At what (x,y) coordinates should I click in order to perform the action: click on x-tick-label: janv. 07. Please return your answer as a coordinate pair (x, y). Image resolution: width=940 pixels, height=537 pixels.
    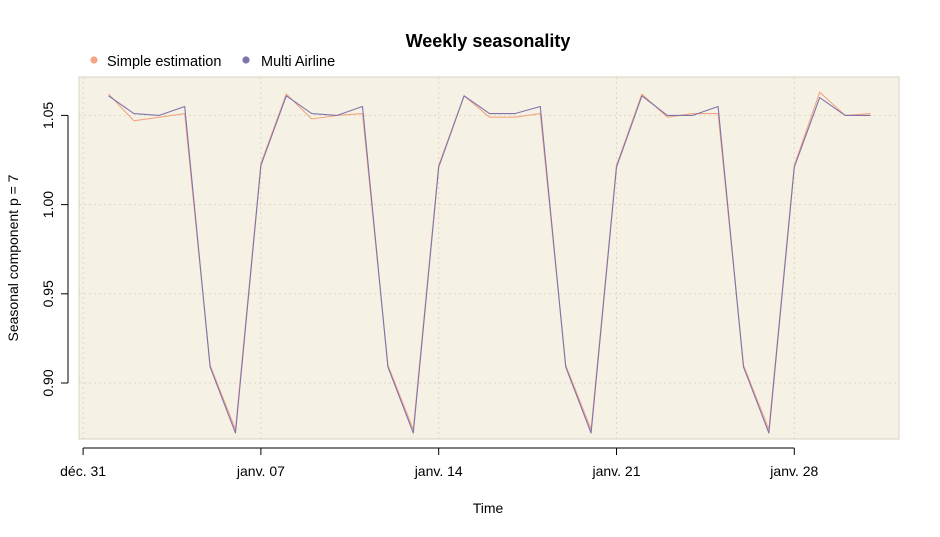
    Looking at the image, I should click on (260, 471).